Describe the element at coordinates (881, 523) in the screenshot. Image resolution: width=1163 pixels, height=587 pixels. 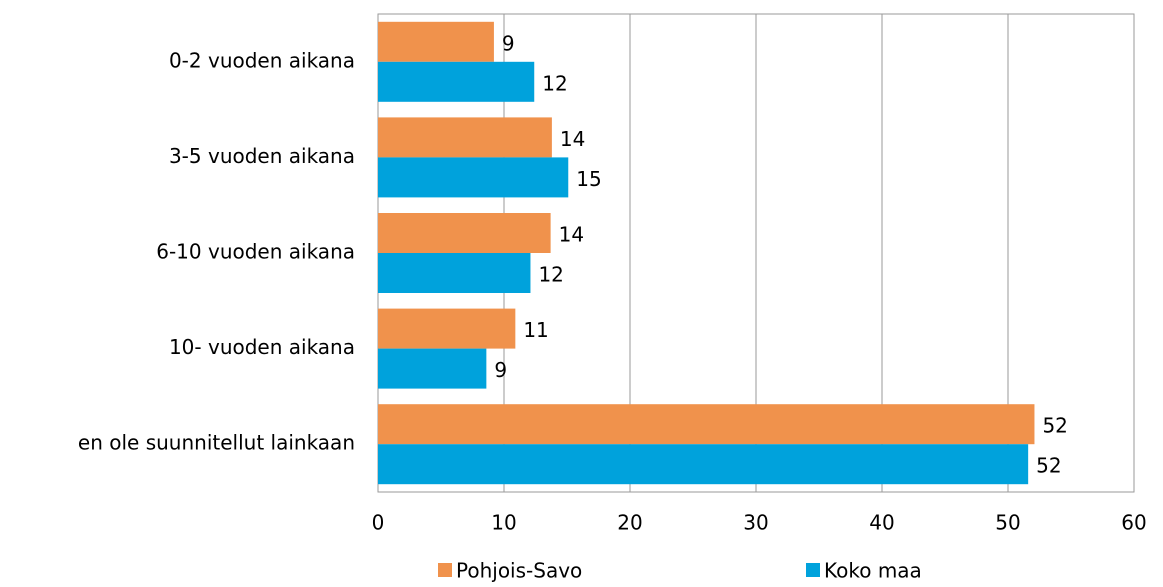
I see `x-tick-label: 40` at that location.